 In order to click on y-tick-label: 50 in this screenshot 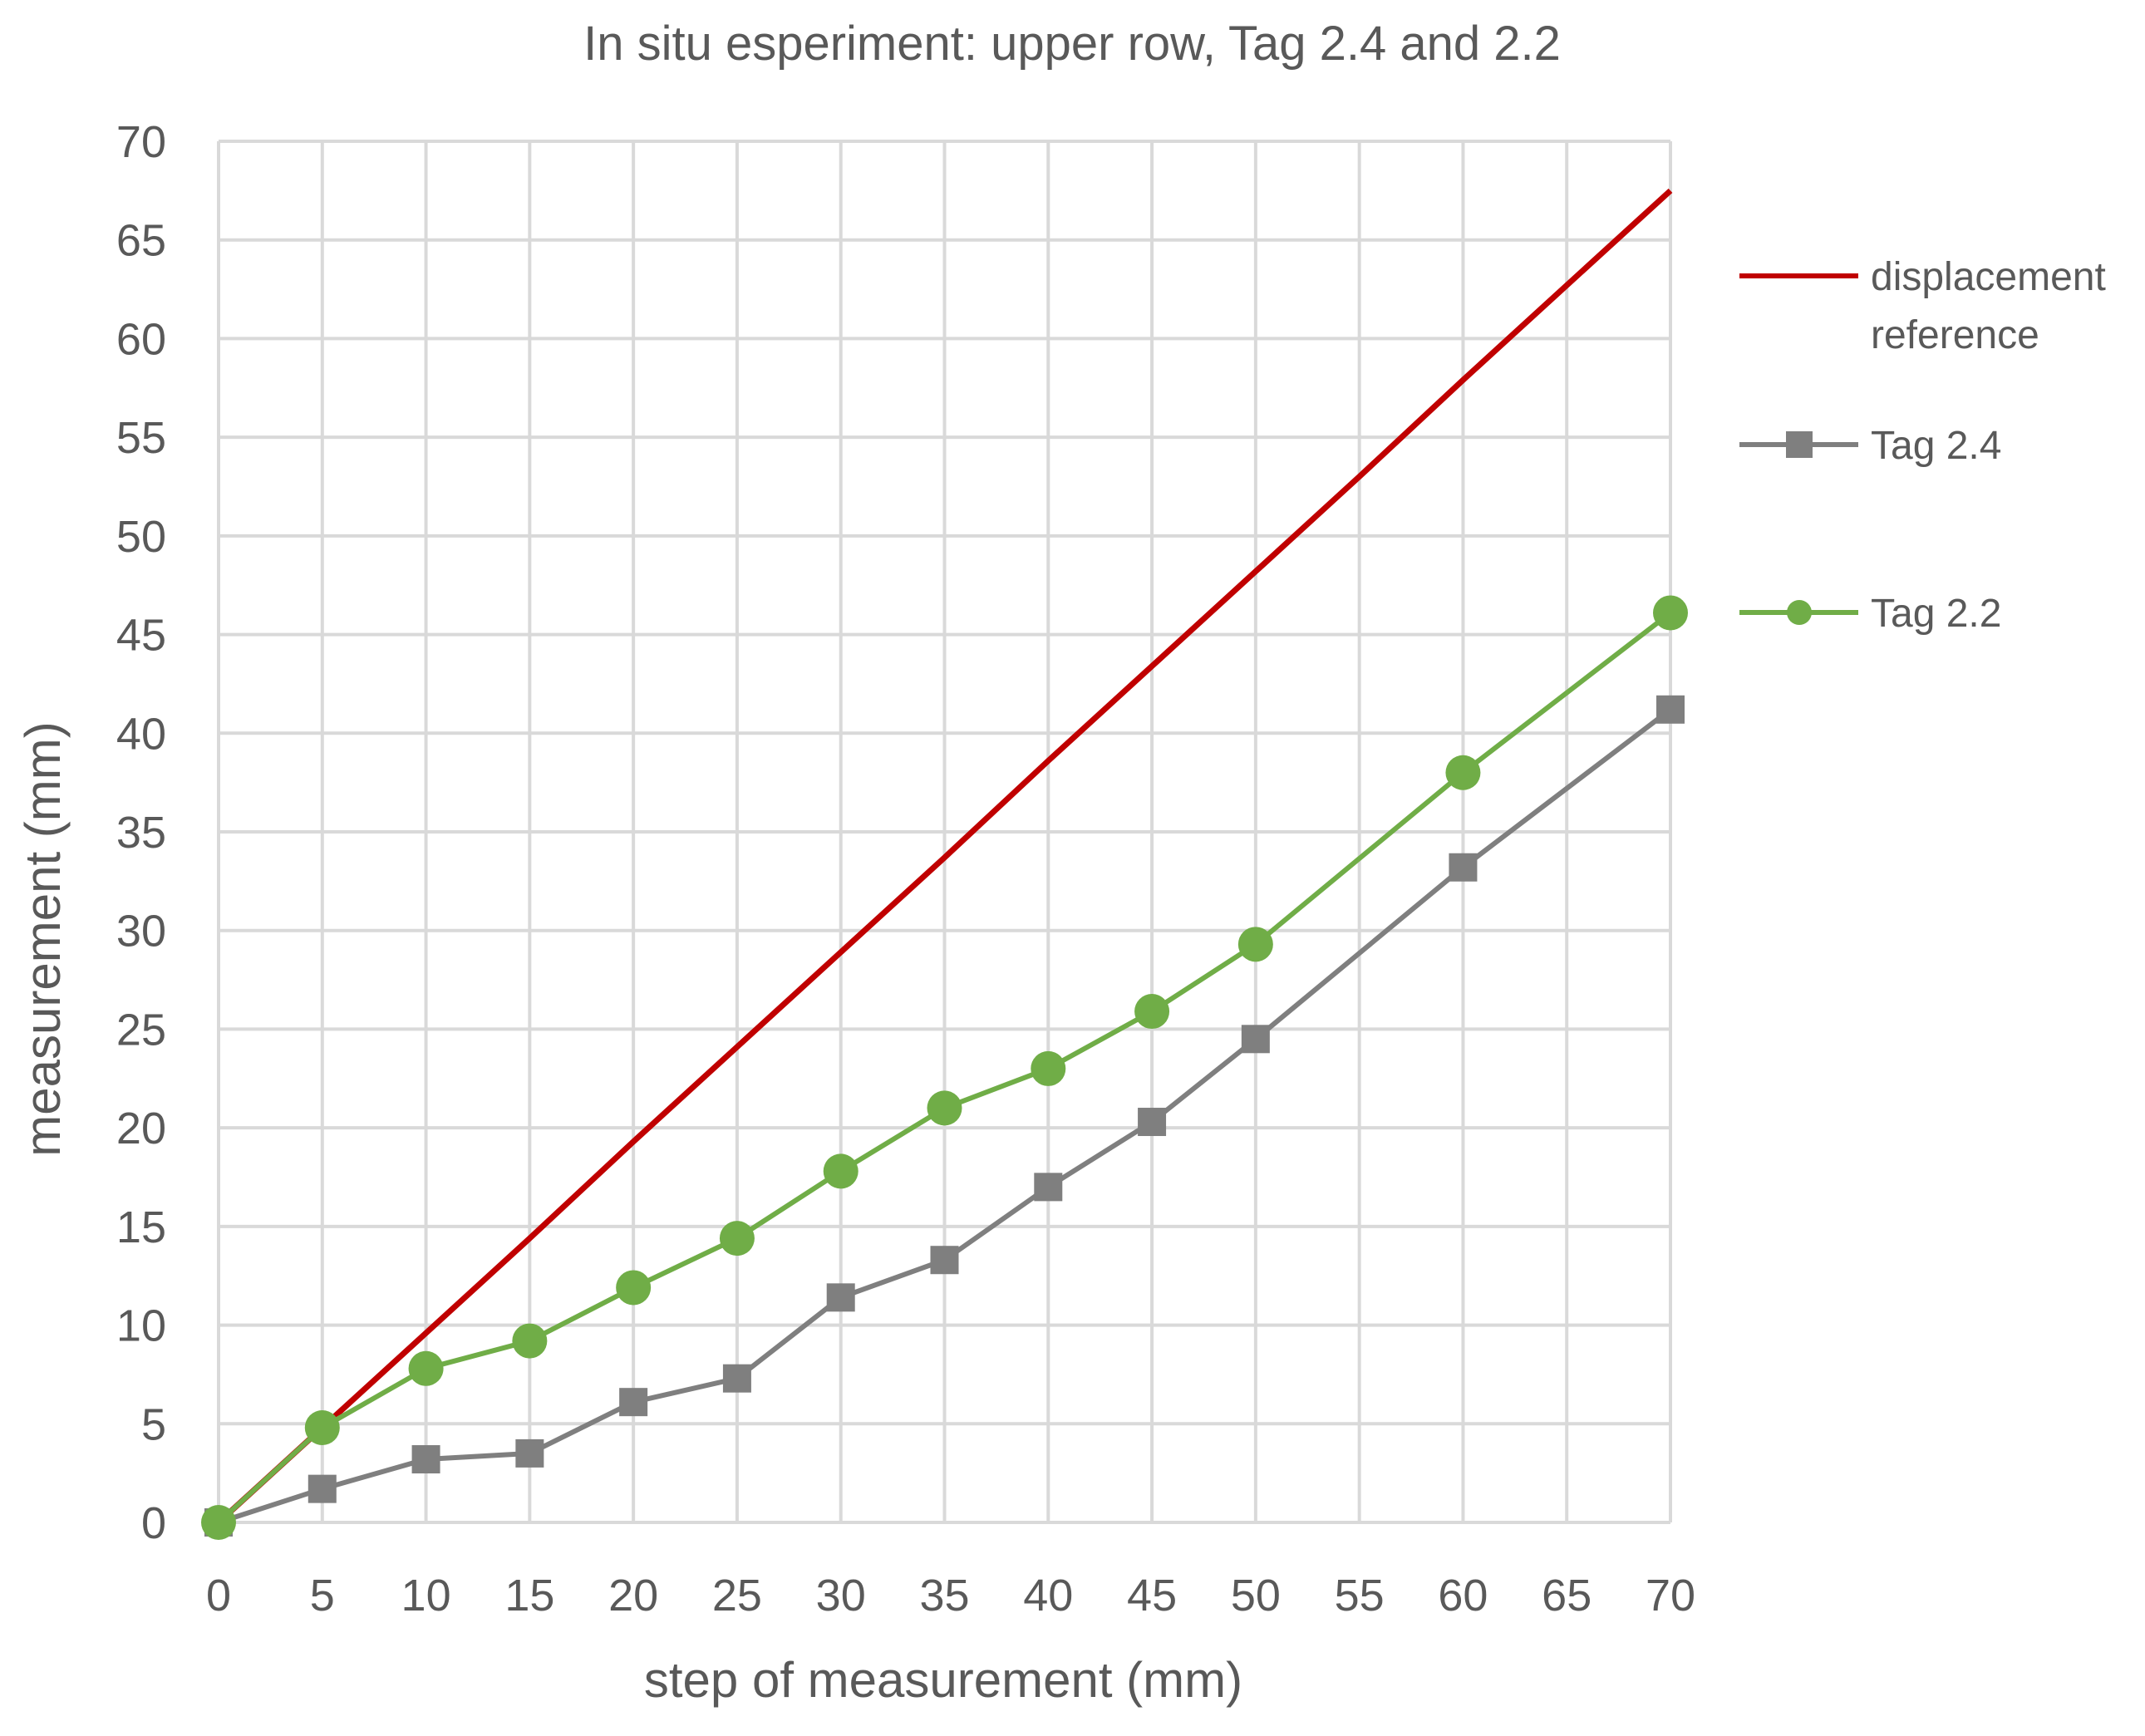, I will do `click(141, 537)`.